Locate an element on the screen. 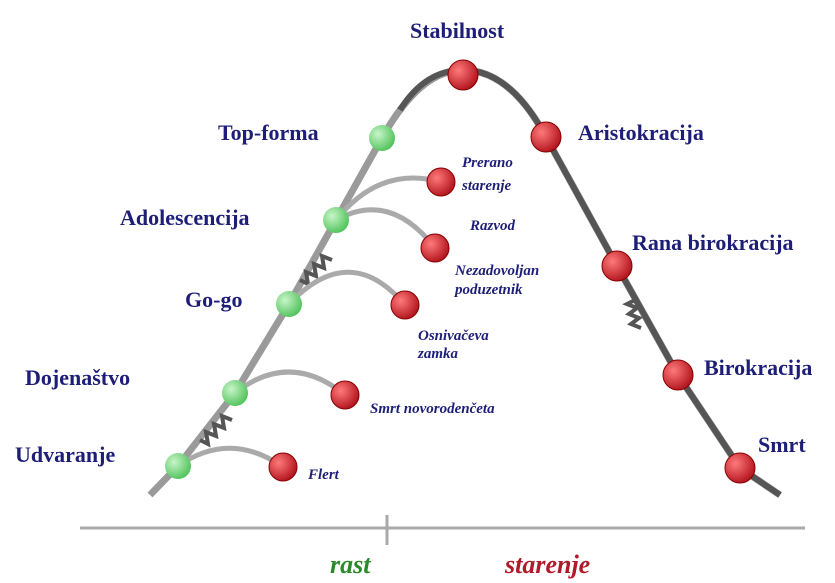  stage-label: Aristokracija is located at coordinates (641, 132).